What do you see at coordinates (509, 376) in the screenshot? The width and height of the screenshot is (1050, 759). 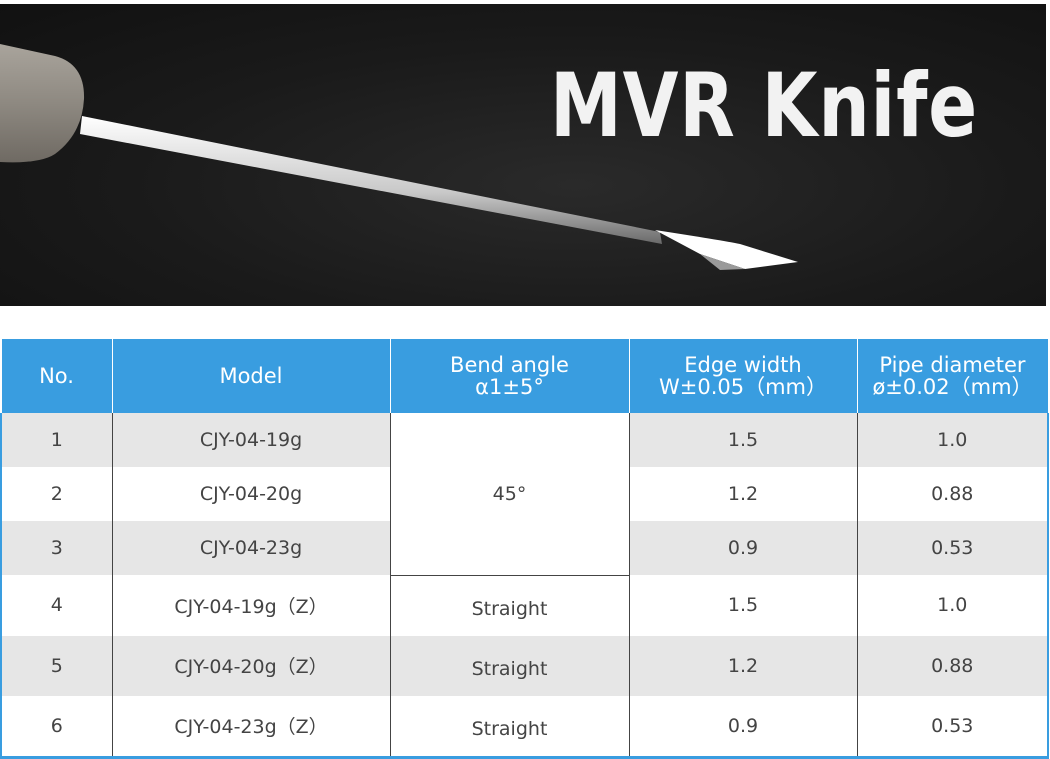 I see `header-bend-angle: Bend angle α1±5°` at bounding box center [509, 376].